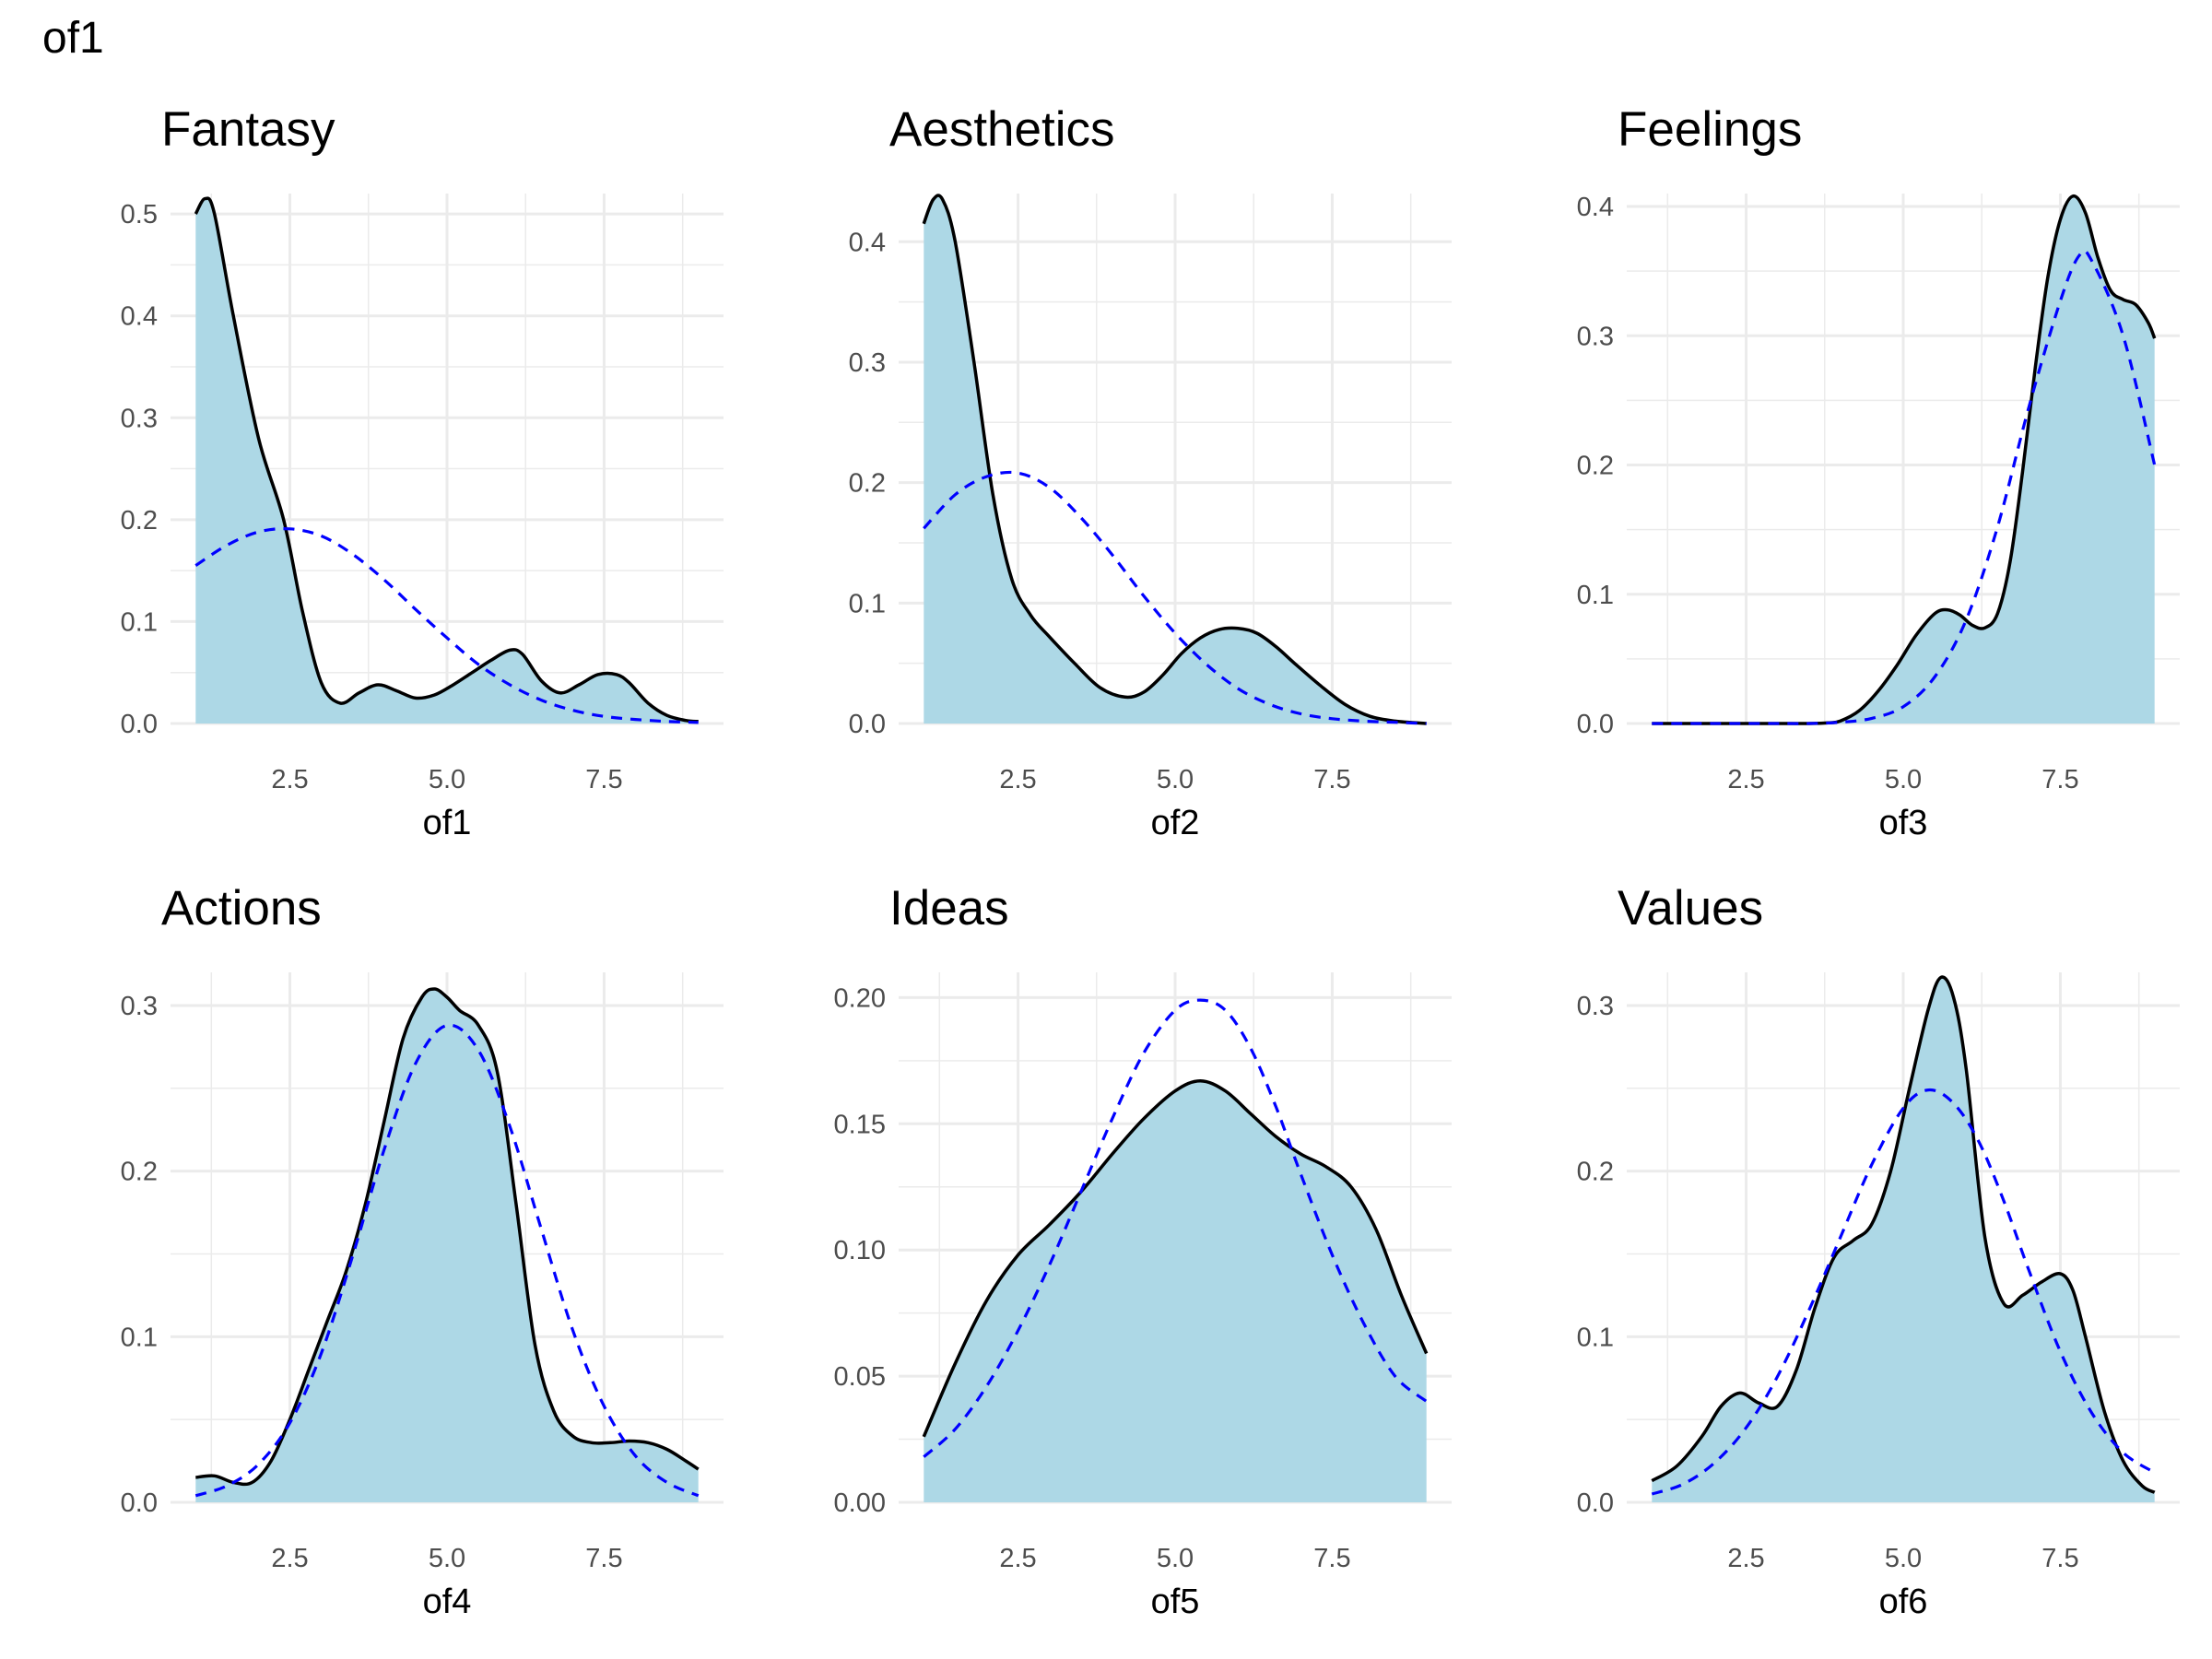  I want to click on x-axis-label: of6, so click(1903, 1602).